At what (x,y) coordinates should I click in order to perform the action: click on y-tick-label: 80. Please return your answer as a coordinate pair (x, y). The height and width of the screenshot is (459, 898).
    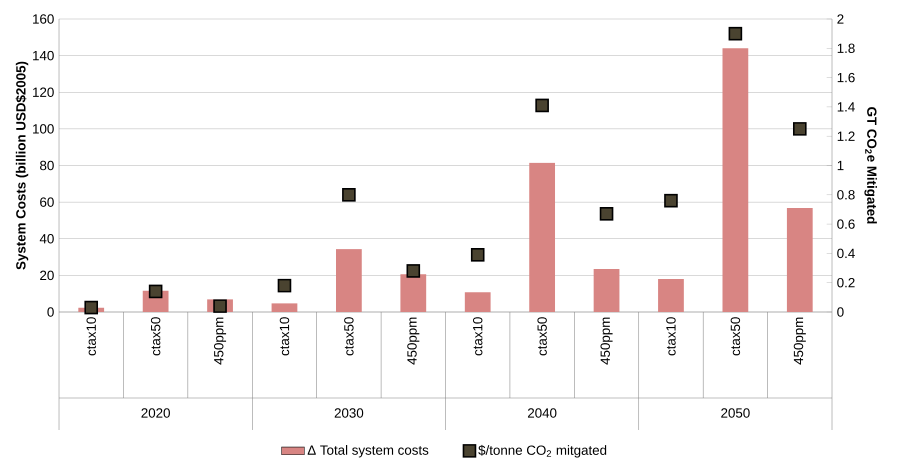
    Looking at the image, I should click on (47, 165).